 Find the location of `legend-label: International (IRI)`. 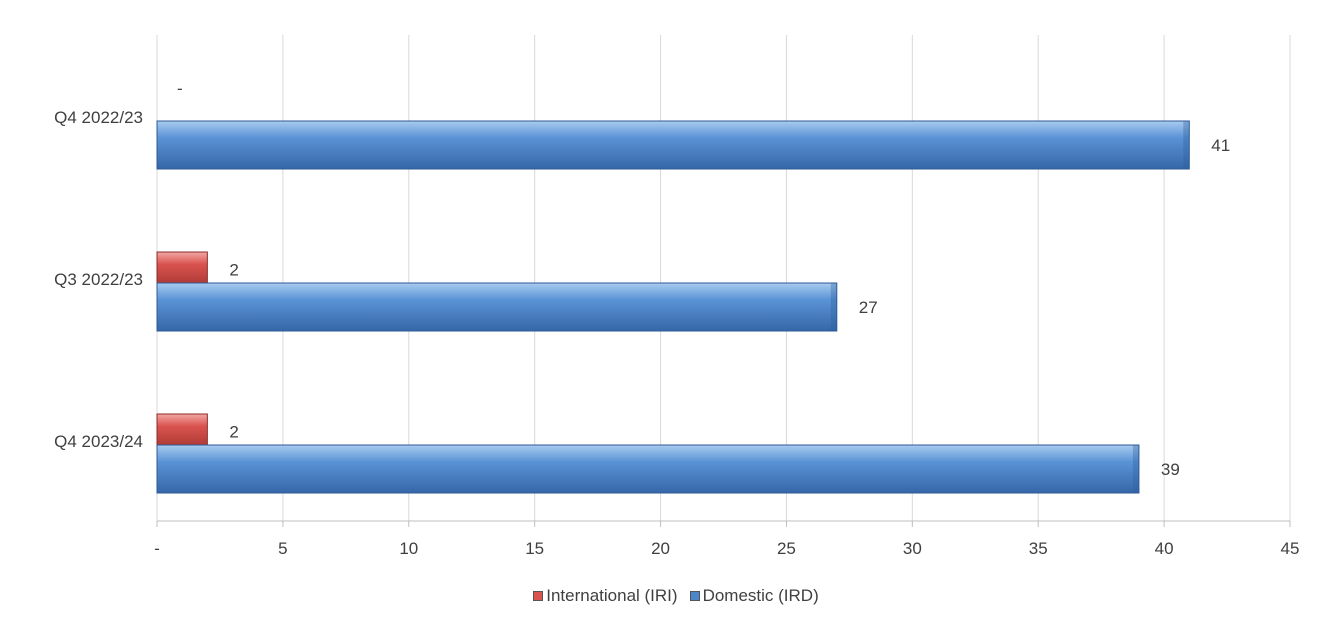

legend-label: International (IRI) is located at coordinates (612, 595).